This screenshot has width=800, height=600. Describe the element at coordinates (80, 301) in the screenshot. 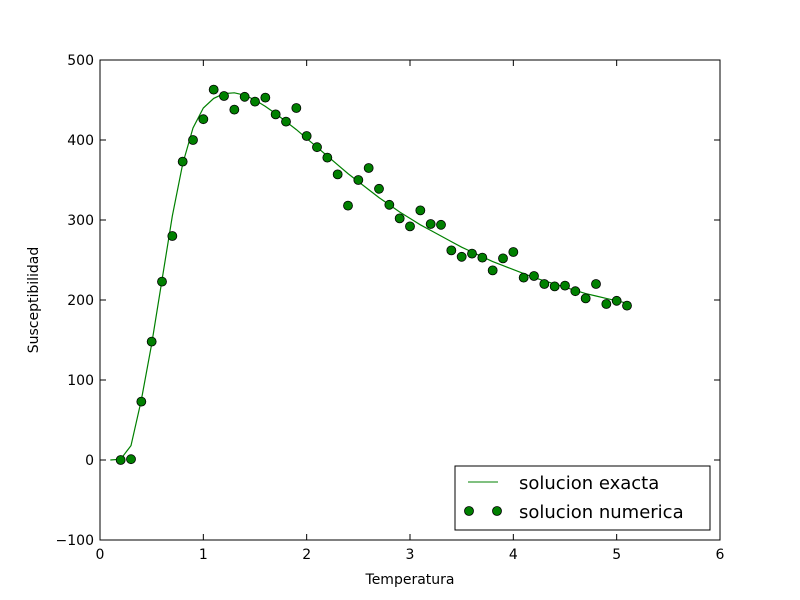

I see `y-tick-label: 200` at that location.